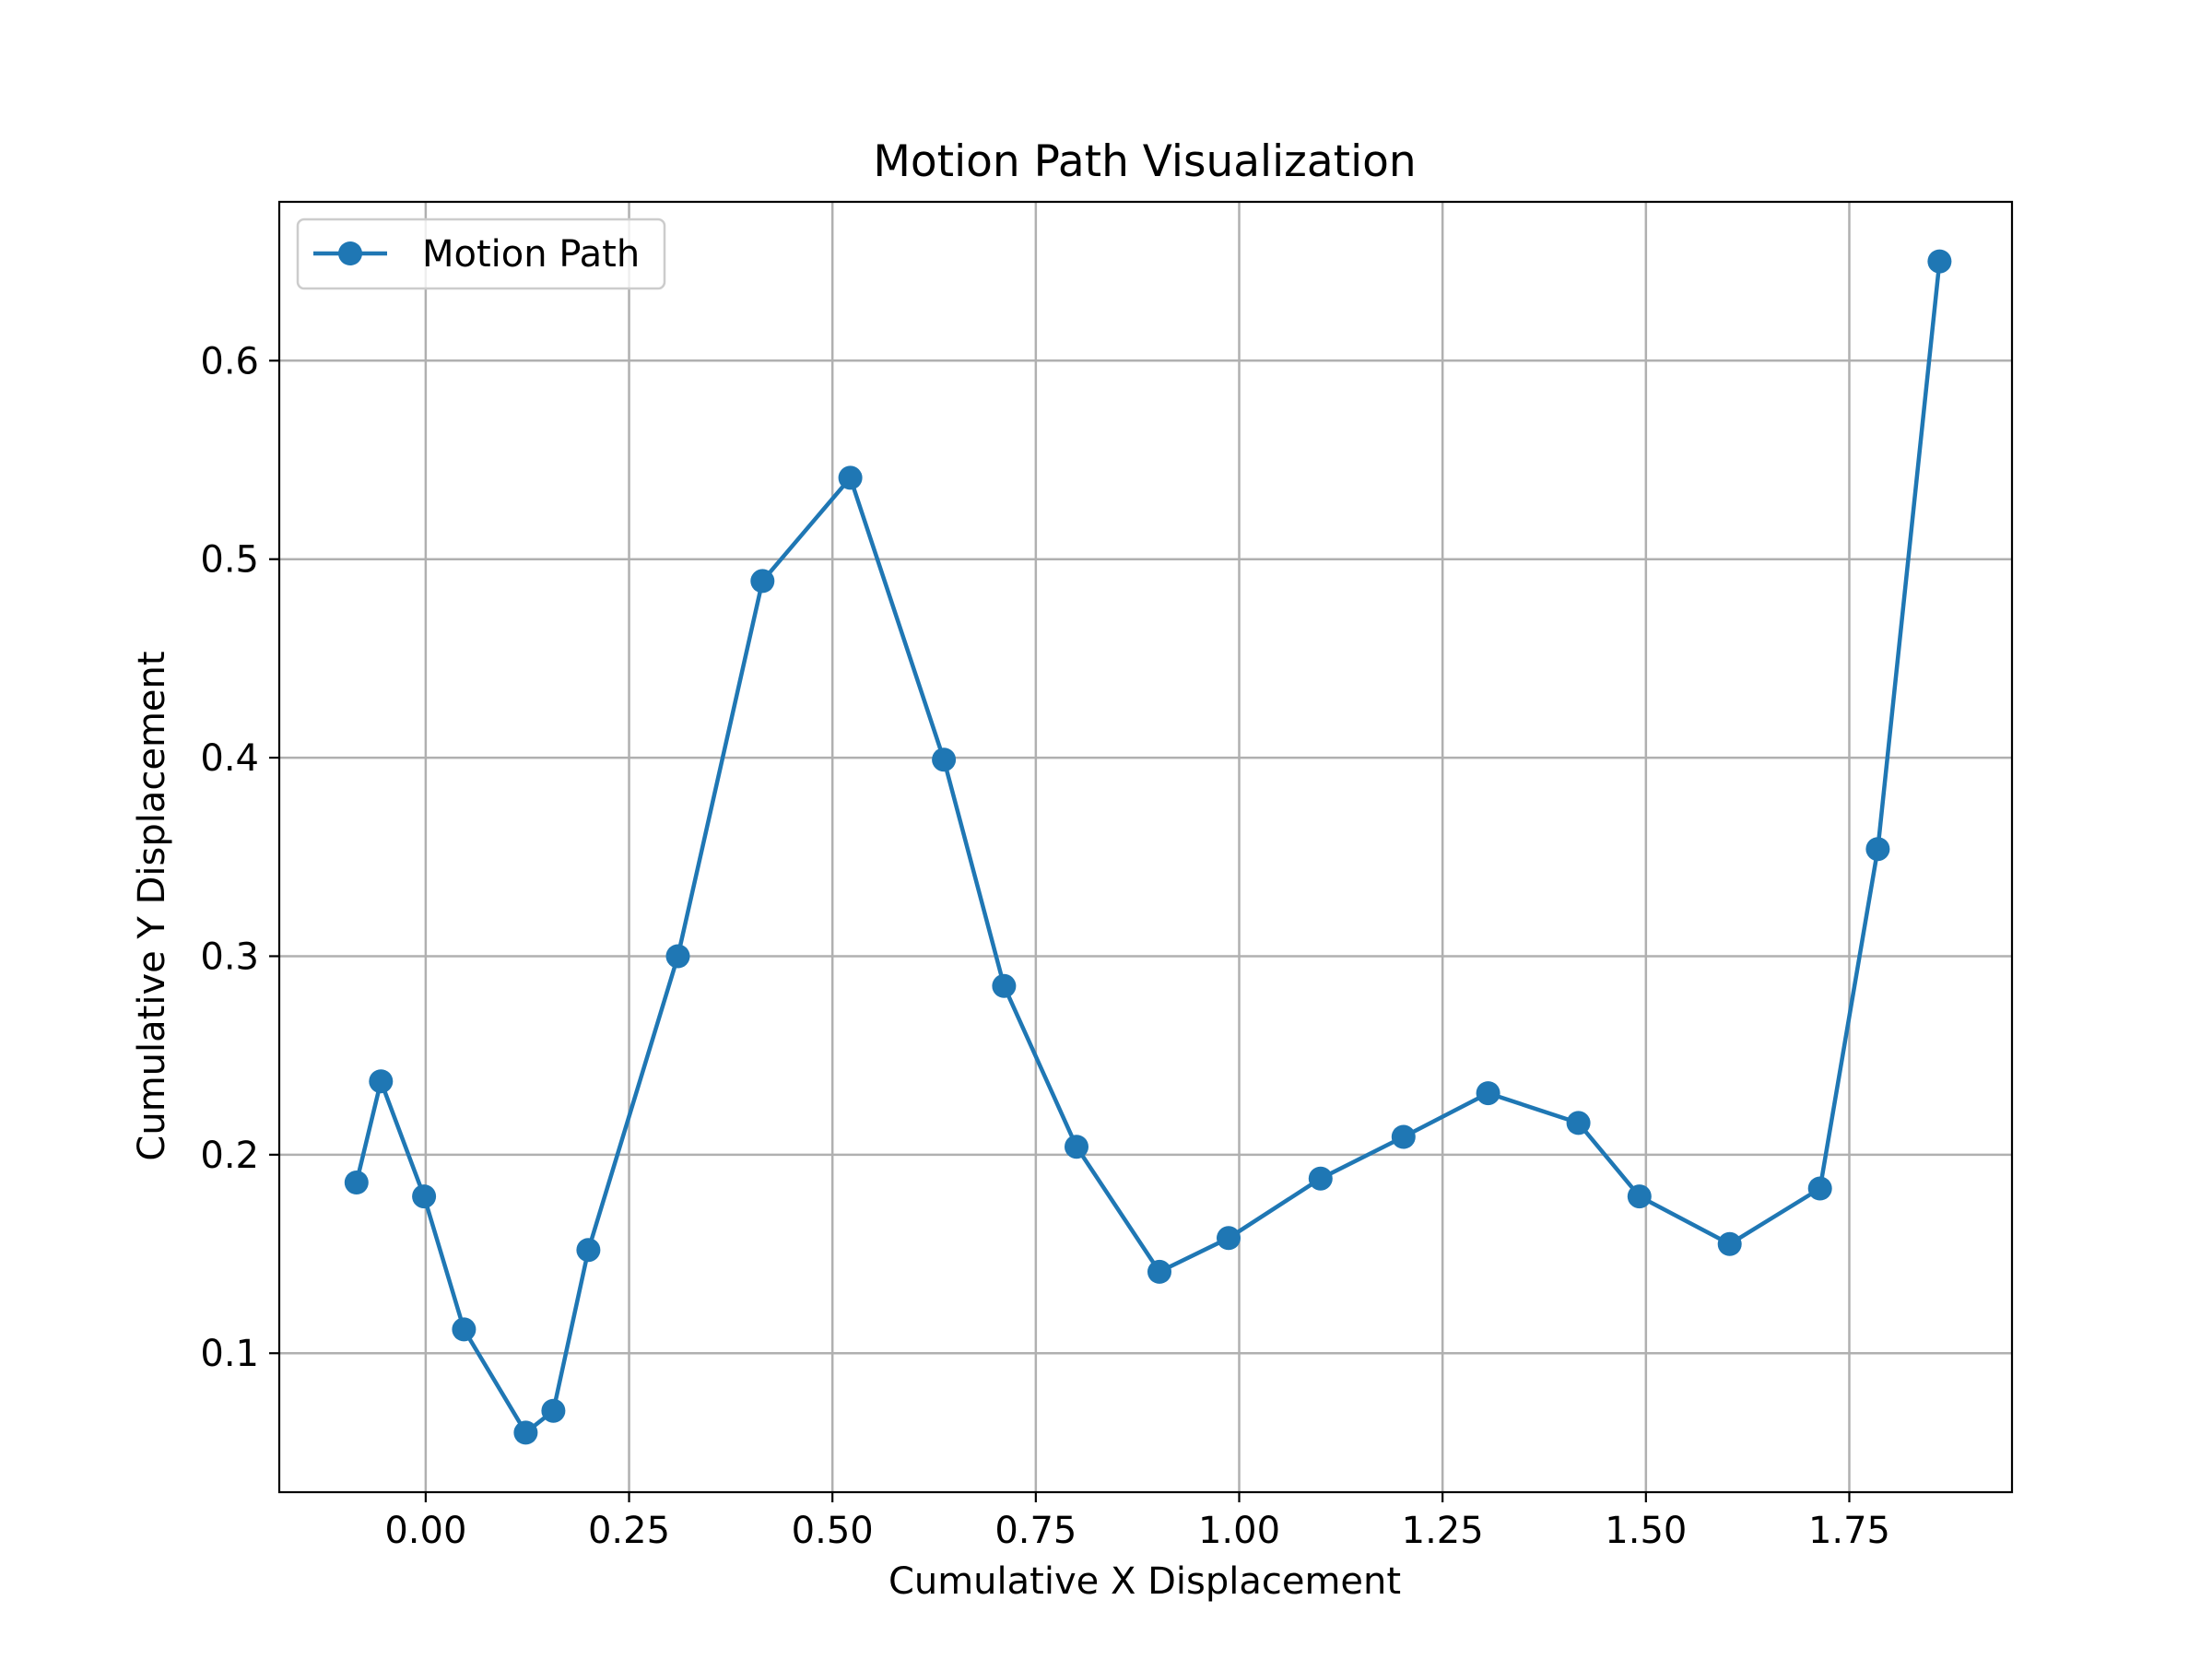  Describe the element at coordinates (1646, 1531) in the screenshot. I see `x-tick-label: 1.50` at that location.